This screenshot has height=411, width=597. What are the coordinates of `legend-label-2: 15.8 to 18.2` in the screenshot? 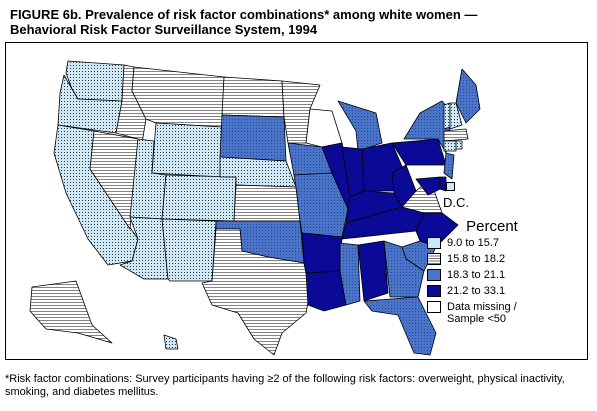 It's located at (476, 259).